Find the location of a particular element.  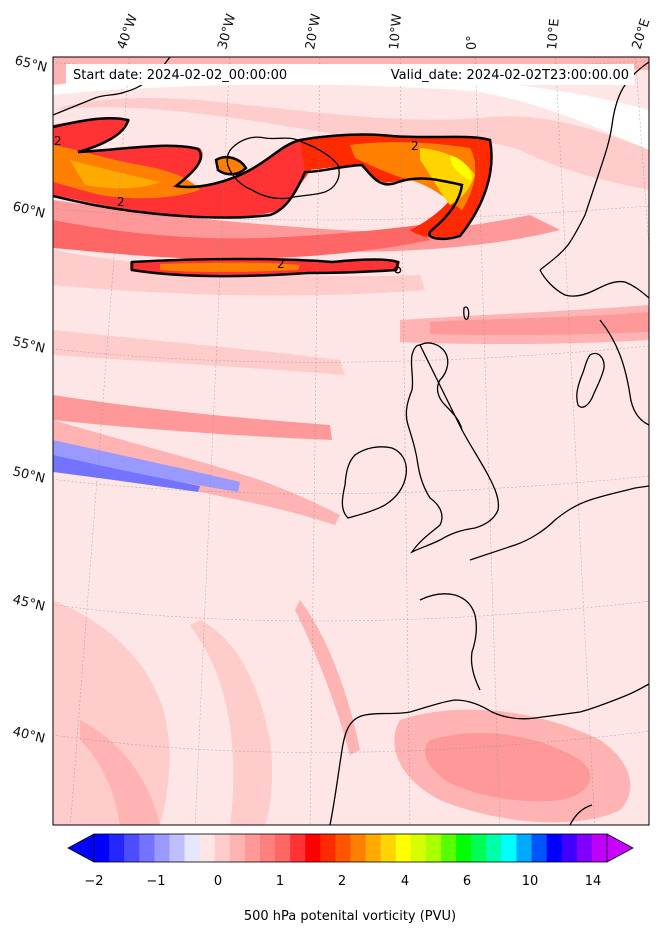

pv-2-contours is located at coordinates (273, 197).